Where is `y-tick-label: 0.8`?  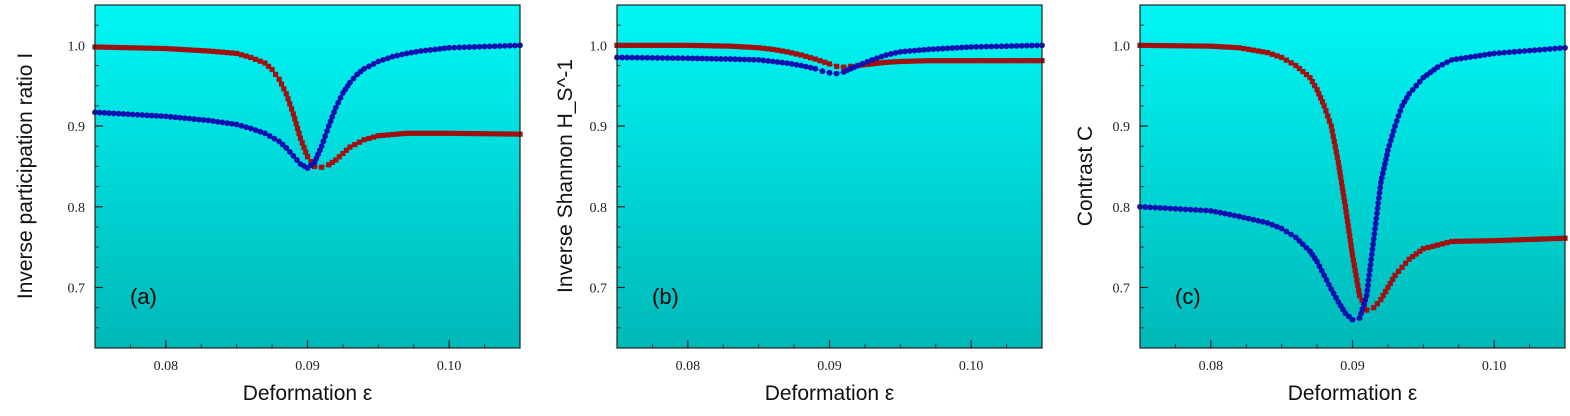 y-tick-label: 0.8 is located at coordinates (1122, 208).